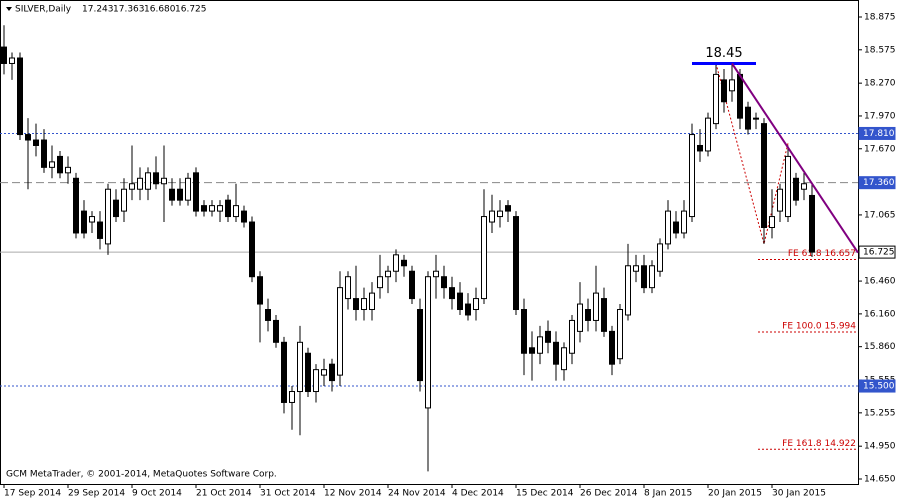  What do you see at coordinates (880, 50) in the screenshot?
I see `y-tick-label: 18.575` at bounding box center [880, 50].